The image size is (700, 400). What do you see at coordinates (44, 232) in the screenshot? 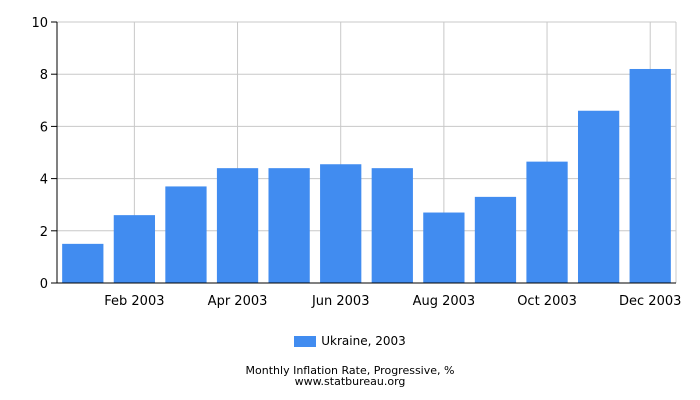
I see `y-tick-label: 2` at bounding box center [44, 232].